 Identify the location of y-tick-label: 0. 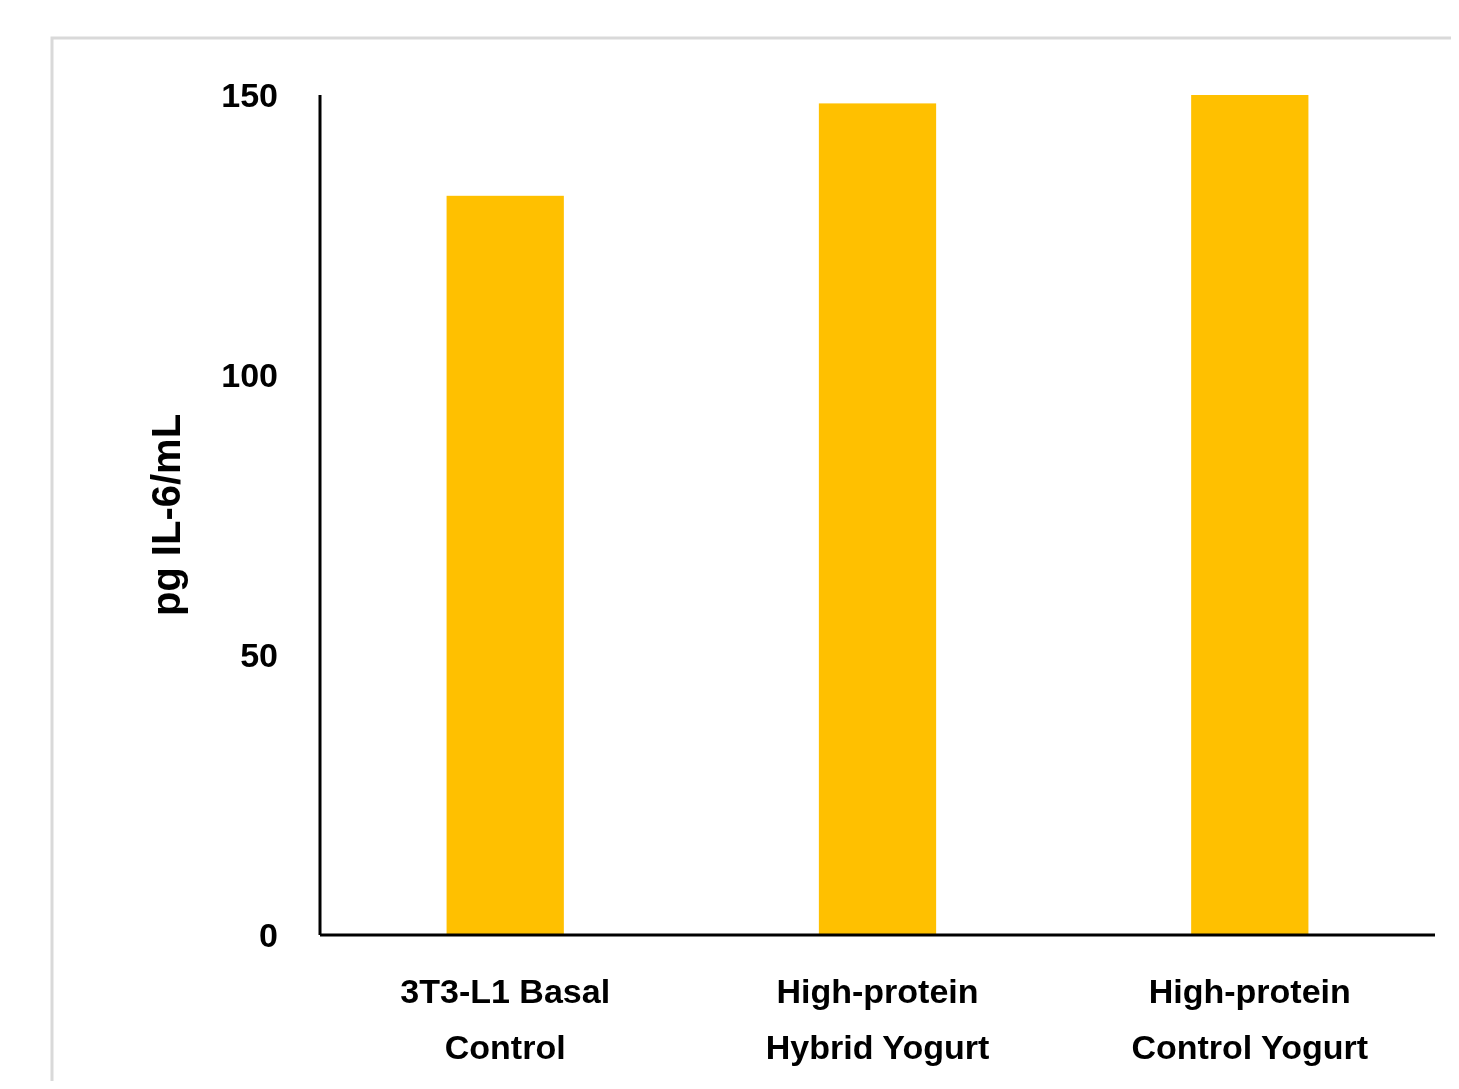
(268, 934).